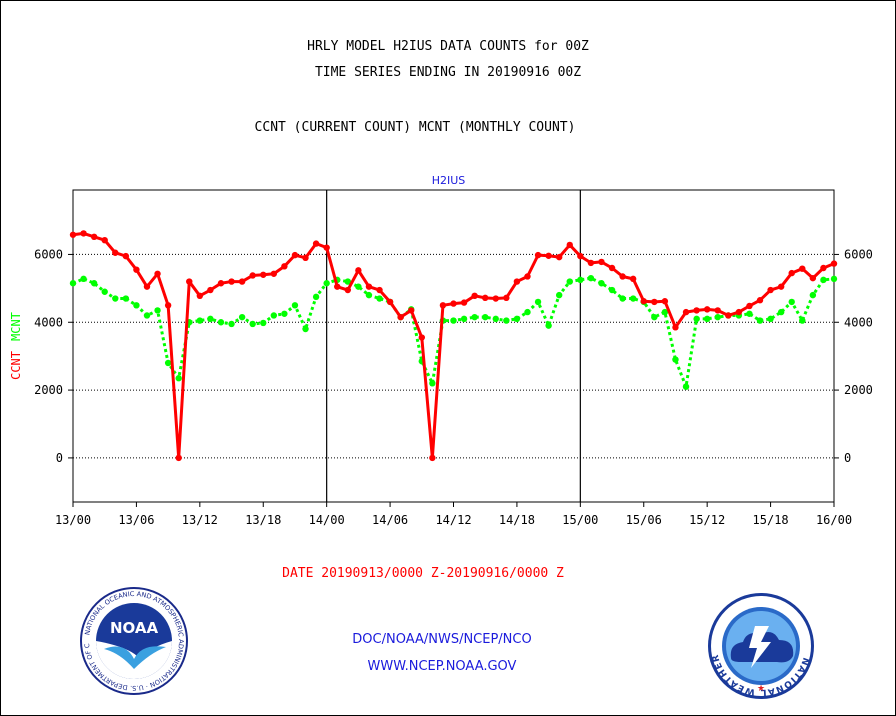  Describe the element at coordinates (200, 520) in the screenshot. I see `x-tick-label: 13/12` at that location.